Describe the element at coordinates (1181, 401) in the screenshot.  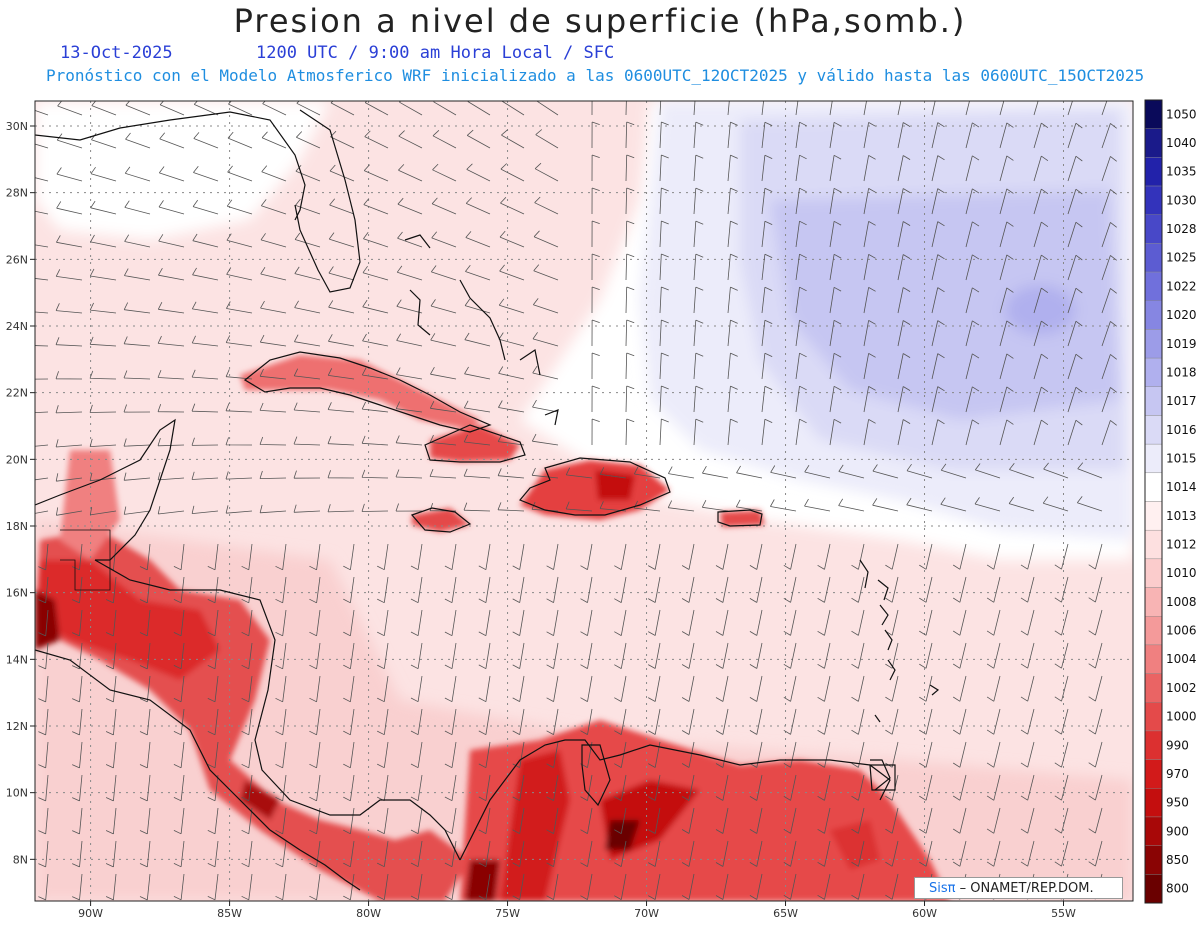
I see `colorbar-label: 1017` at that location.